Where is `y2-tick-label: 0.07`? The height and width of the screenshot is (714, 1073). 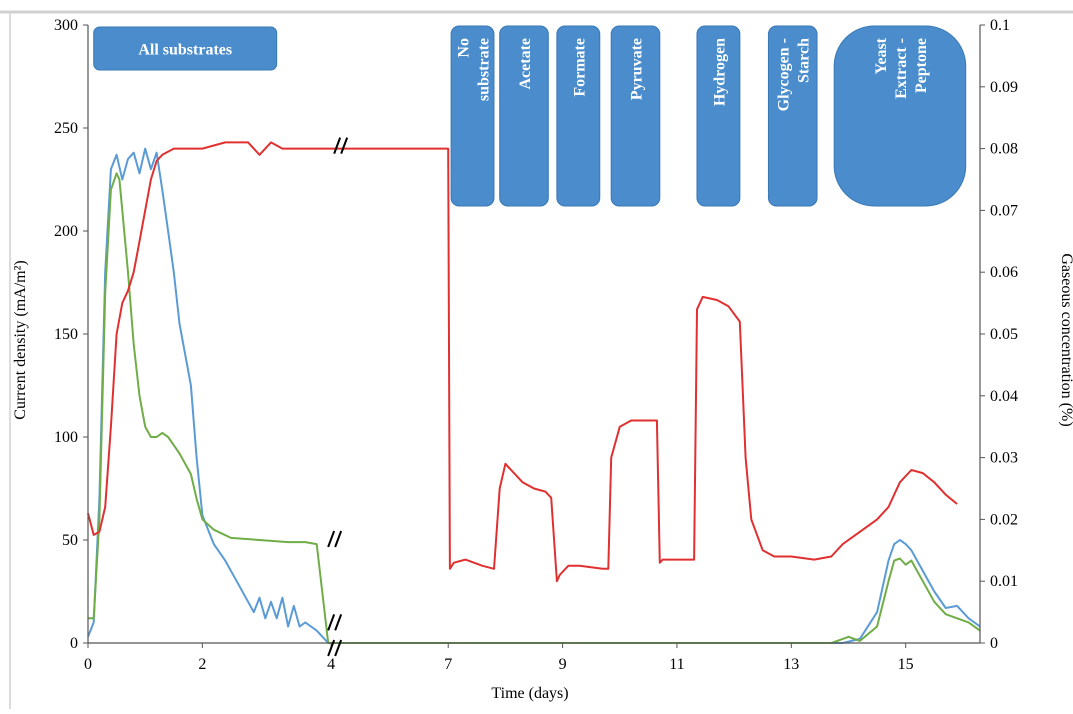
y2-tick-label: 0.07 is located at coordinates (1004, 210).